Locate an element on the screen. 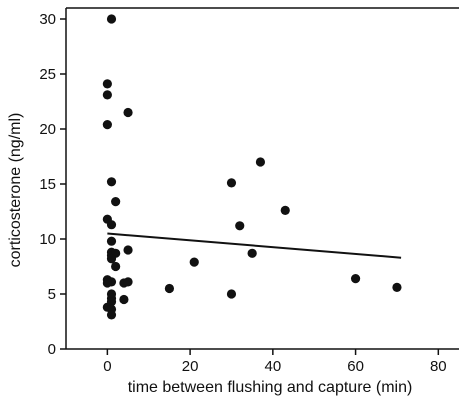 Image resolution: width=459 pixels, height=404 pixels. y-tick-label: 30 is located at coordinates (47, 19).